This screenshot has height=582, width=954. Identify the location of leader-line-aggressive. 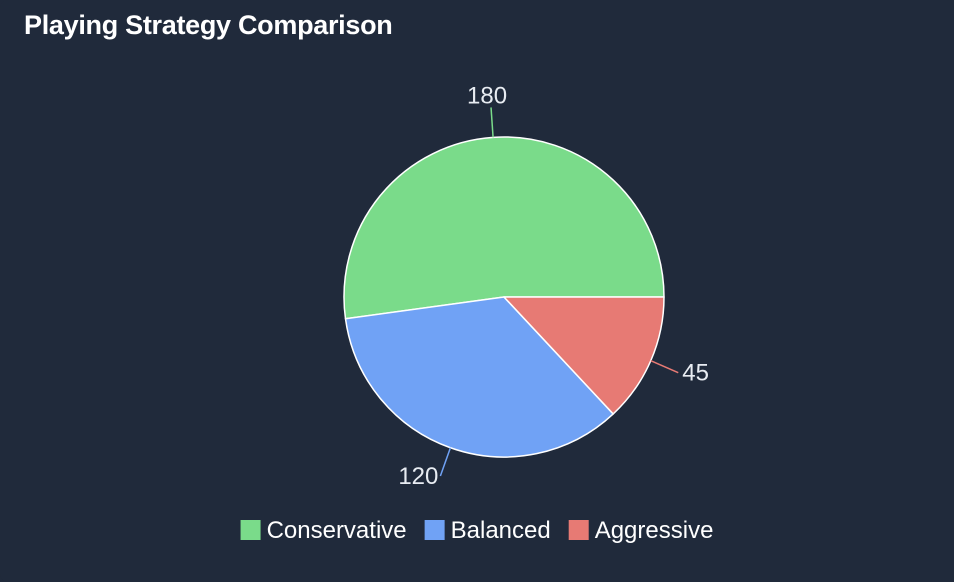
(664, 367).